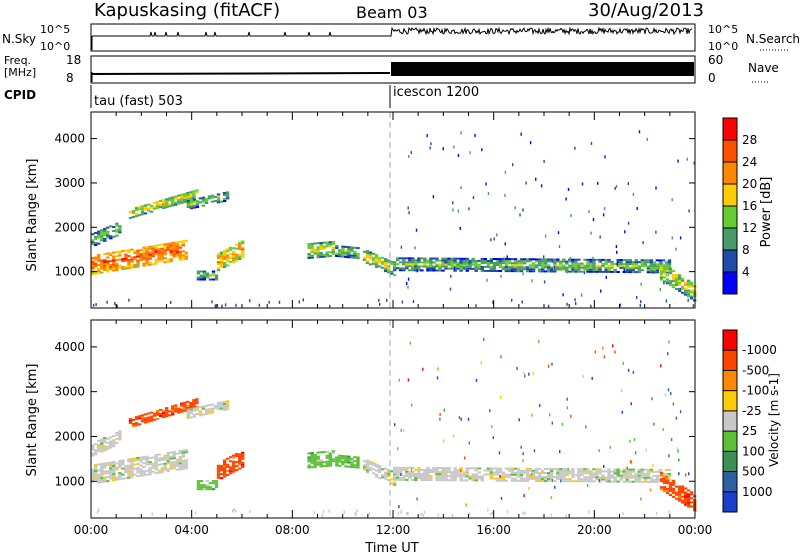 This screenshot has width=800, height=554. I want to click on cpid-panel: CPID tau (fast) 503 icescon 1200, so click(241, 97).